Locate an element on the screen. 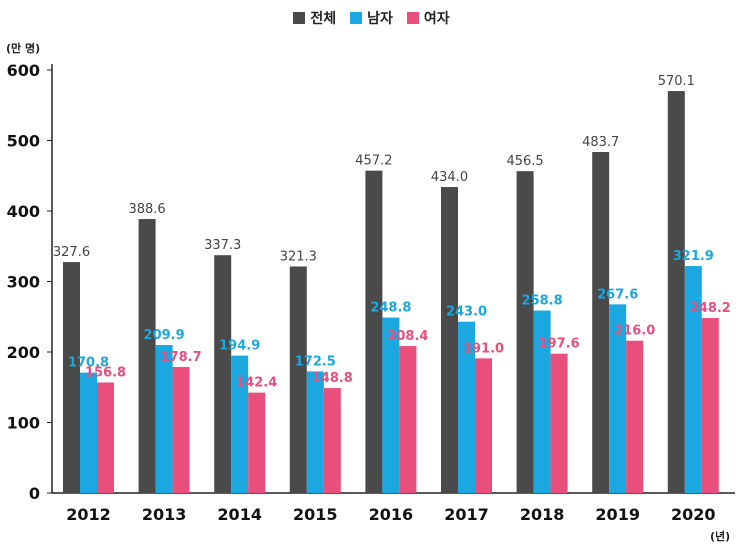 Image resolution: width=743 pixels, height=547 pixels. x-tick-label: 2018 is located at coordinates (542, 514).